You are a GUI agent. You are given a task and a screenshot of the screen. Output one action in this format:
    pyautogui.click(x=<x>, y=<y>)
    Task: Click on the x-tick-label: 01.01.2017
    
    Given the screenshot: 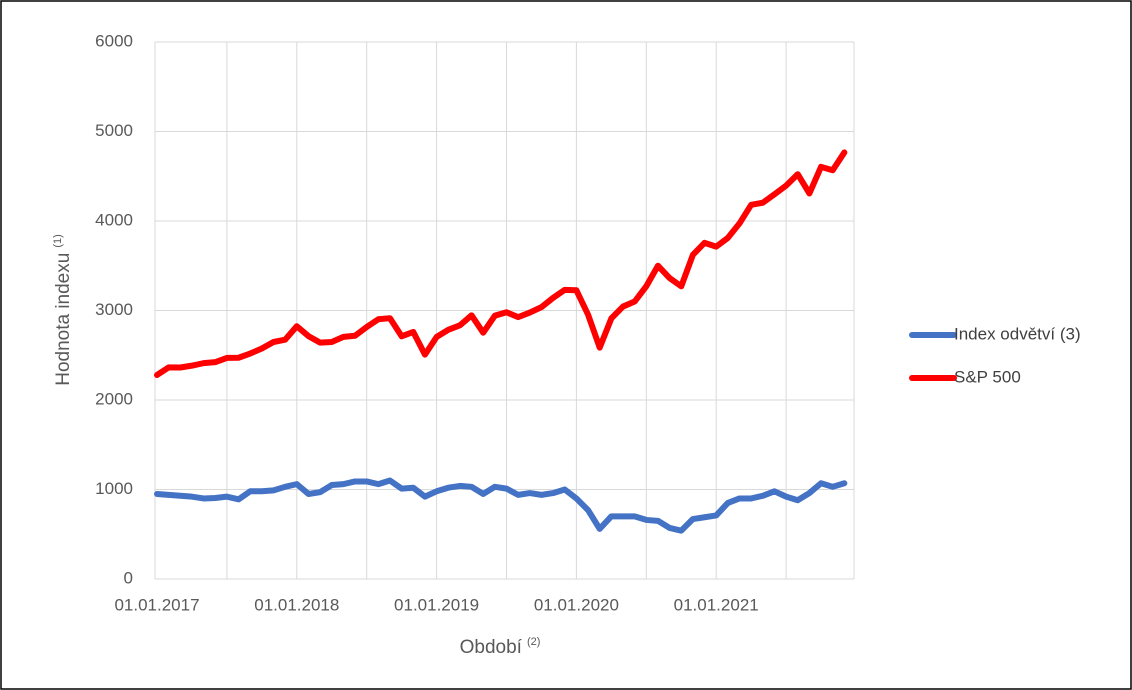 What is the action you would take?
    pyautogui.click(x=156, y=604)
    